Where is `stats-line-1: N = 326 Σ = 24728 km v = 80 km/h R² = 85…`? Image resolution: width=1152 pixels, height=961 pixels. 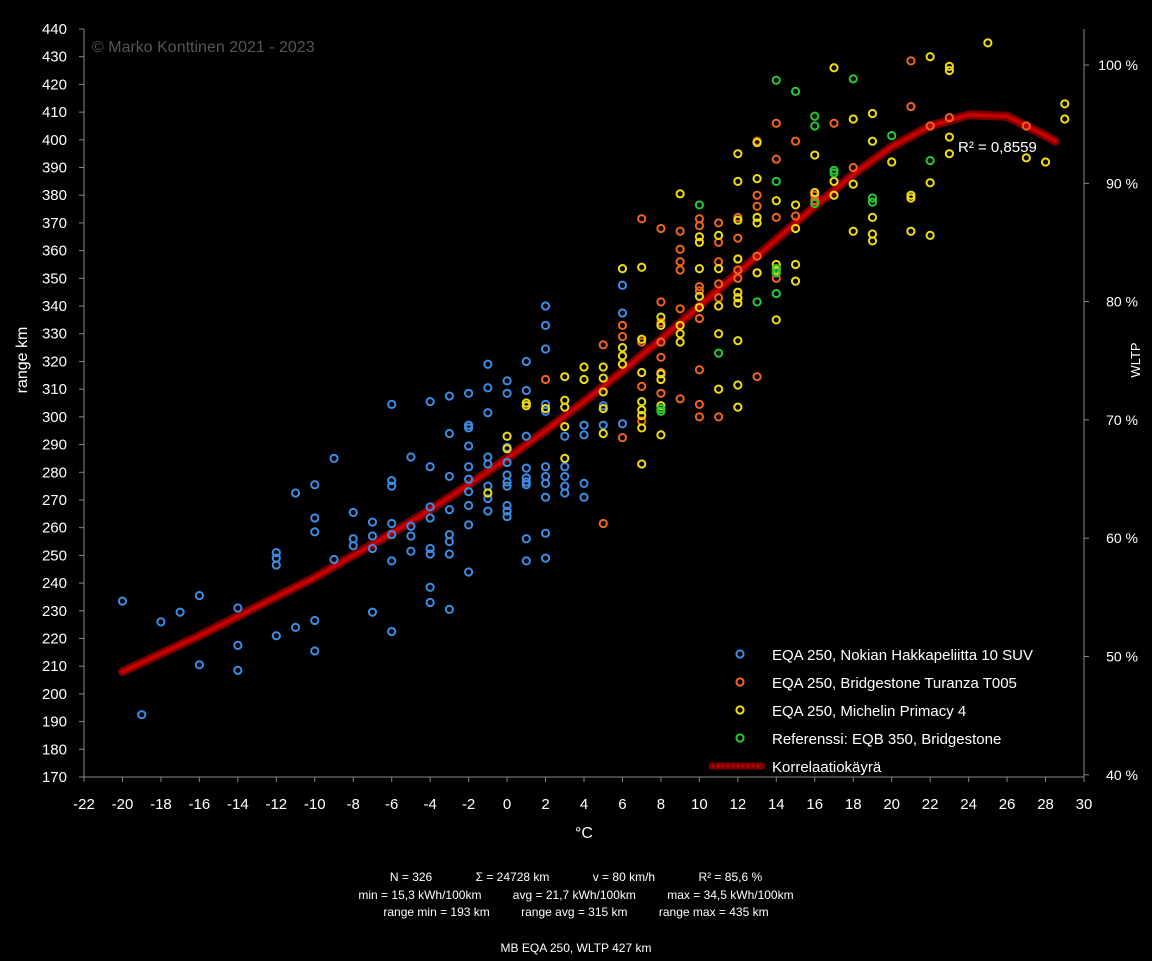 stats-line-1: N = 326 Σ = 24728 km v = 80 km/h R² = 85… is located at coordinates (576, 877).